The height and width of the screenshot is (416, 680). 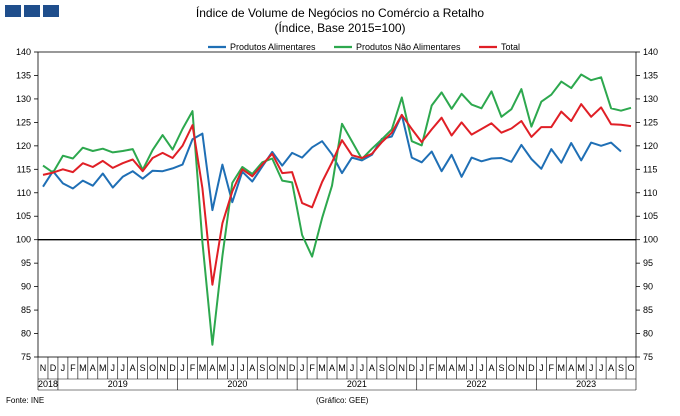 What do you see at coordinates (24, 193) in the screenshot?
I see `y-tick-label-left: 110` at bounding box center [24, 193].